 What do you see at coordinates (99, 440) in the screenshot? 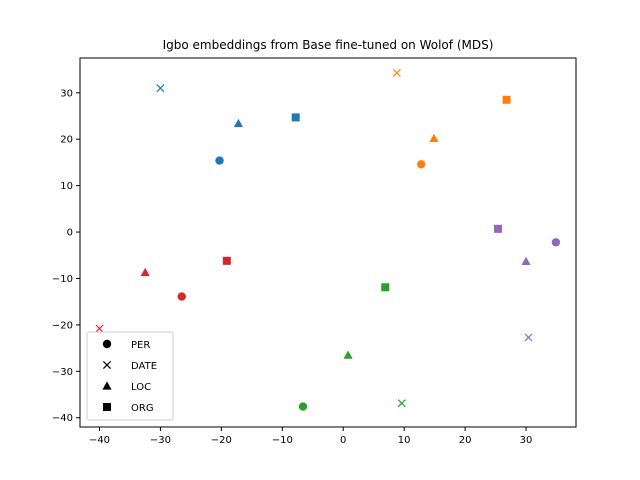
I see `x-tick-label: −40` at bounding box center [99, 440].